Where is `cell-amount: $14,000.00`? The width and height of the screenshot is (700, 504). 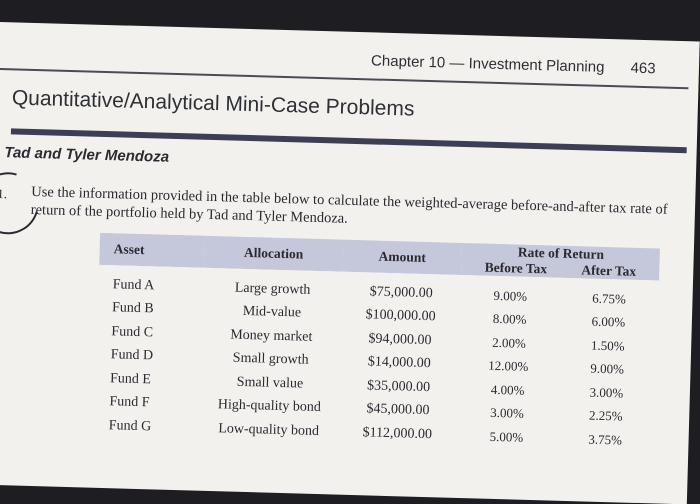 cell-amount: $14,000.00 is located at coordinates (399, 363).